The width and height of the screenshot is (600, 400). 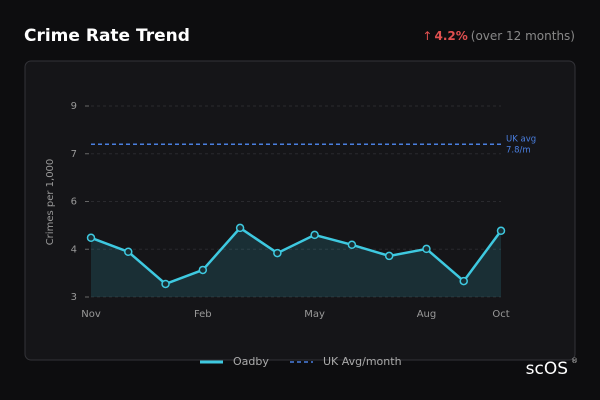 What do you see at coordinates (500, 314) in the screenshot?
I see `x-tick-label: Oct` at bounding box center [500, 314].